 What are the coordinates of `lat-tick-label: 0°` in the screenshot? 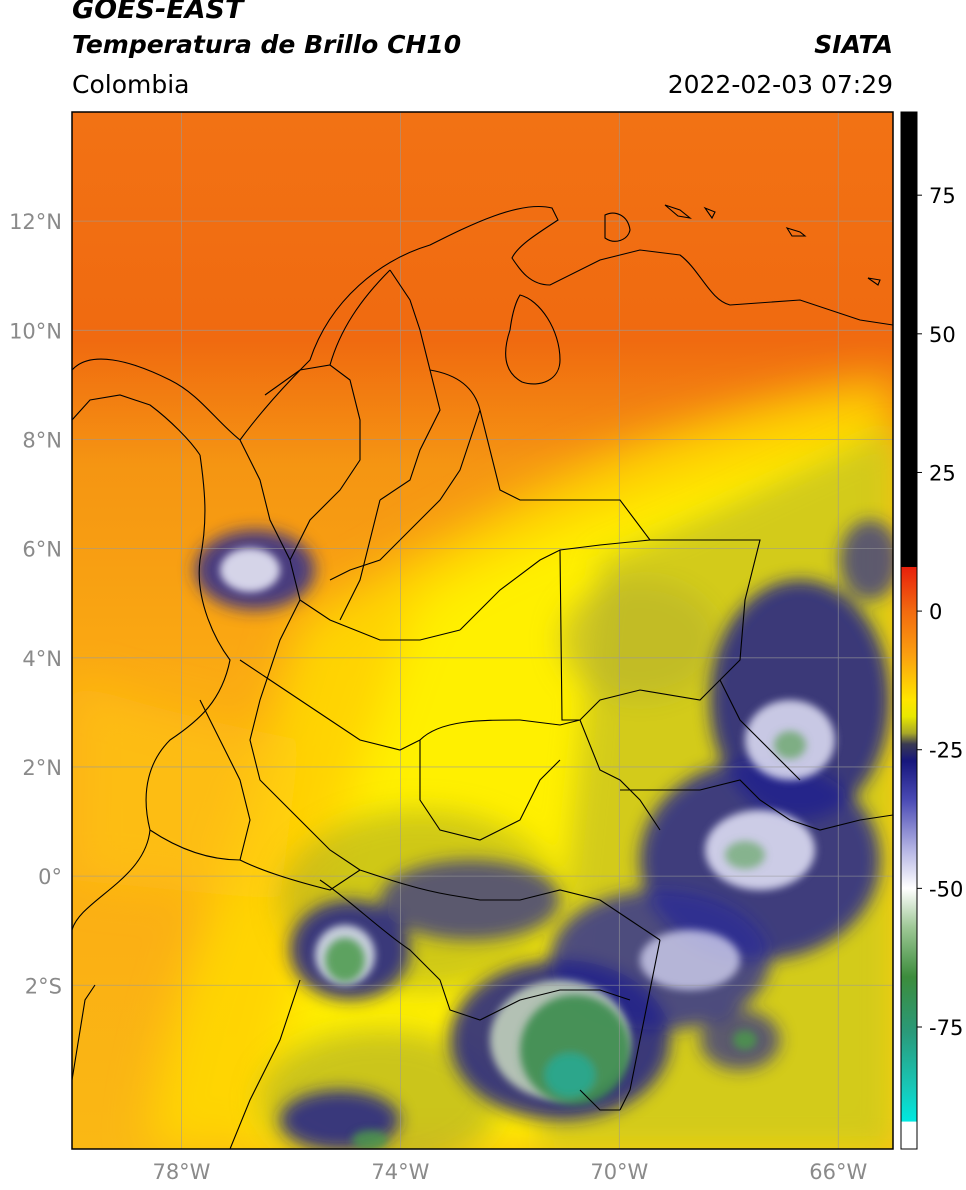 It's located at (50, 877).